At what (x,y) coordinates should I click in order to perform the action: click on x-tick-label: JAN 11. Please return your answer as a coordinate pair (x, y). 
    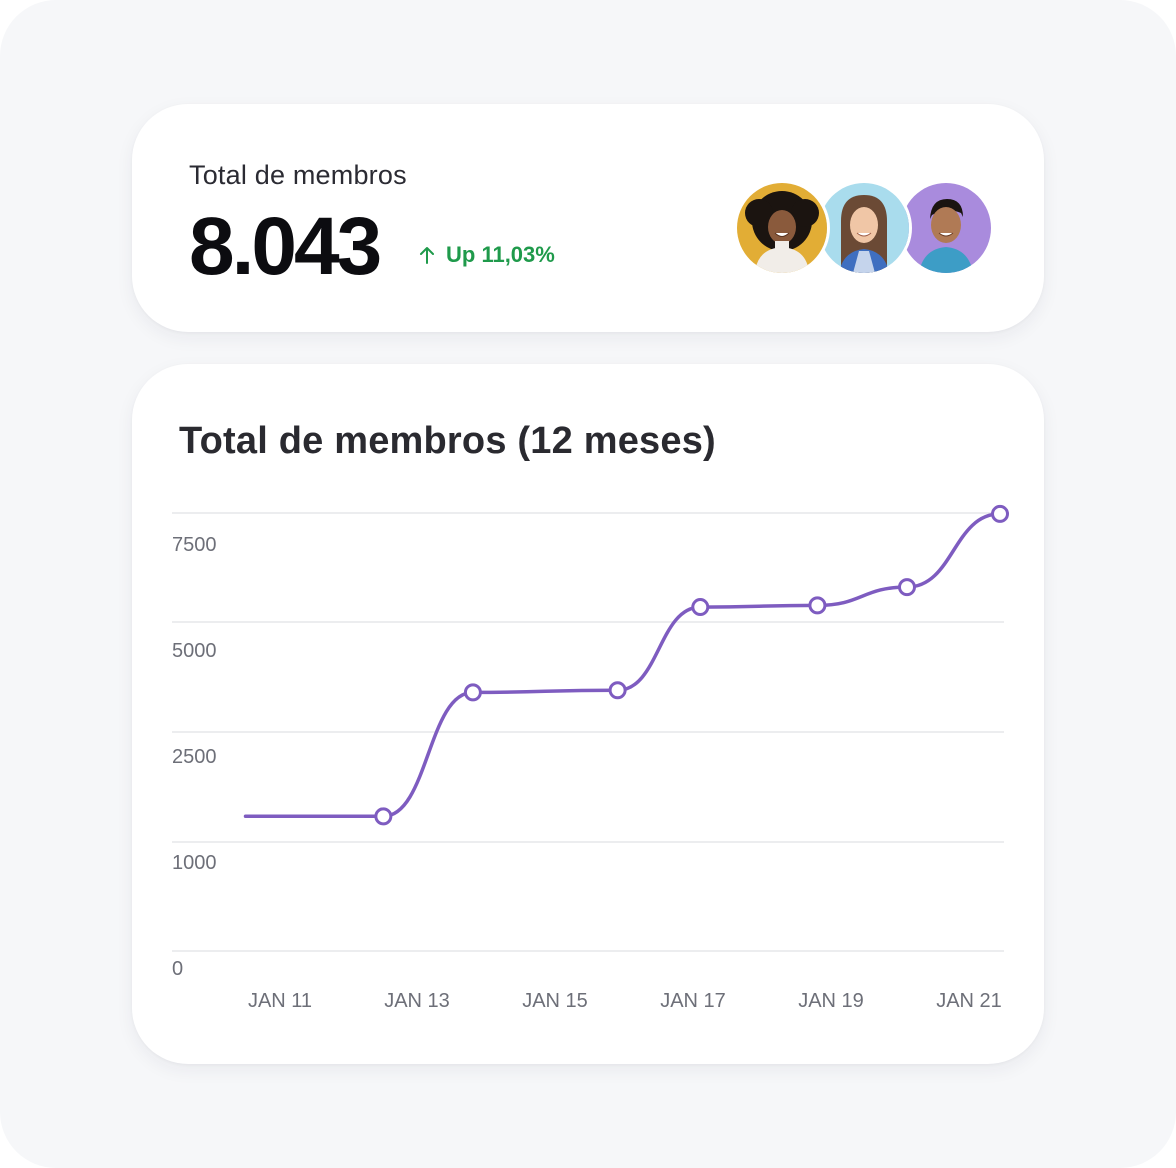
    Looking at the image, I should click on (280, 1001).